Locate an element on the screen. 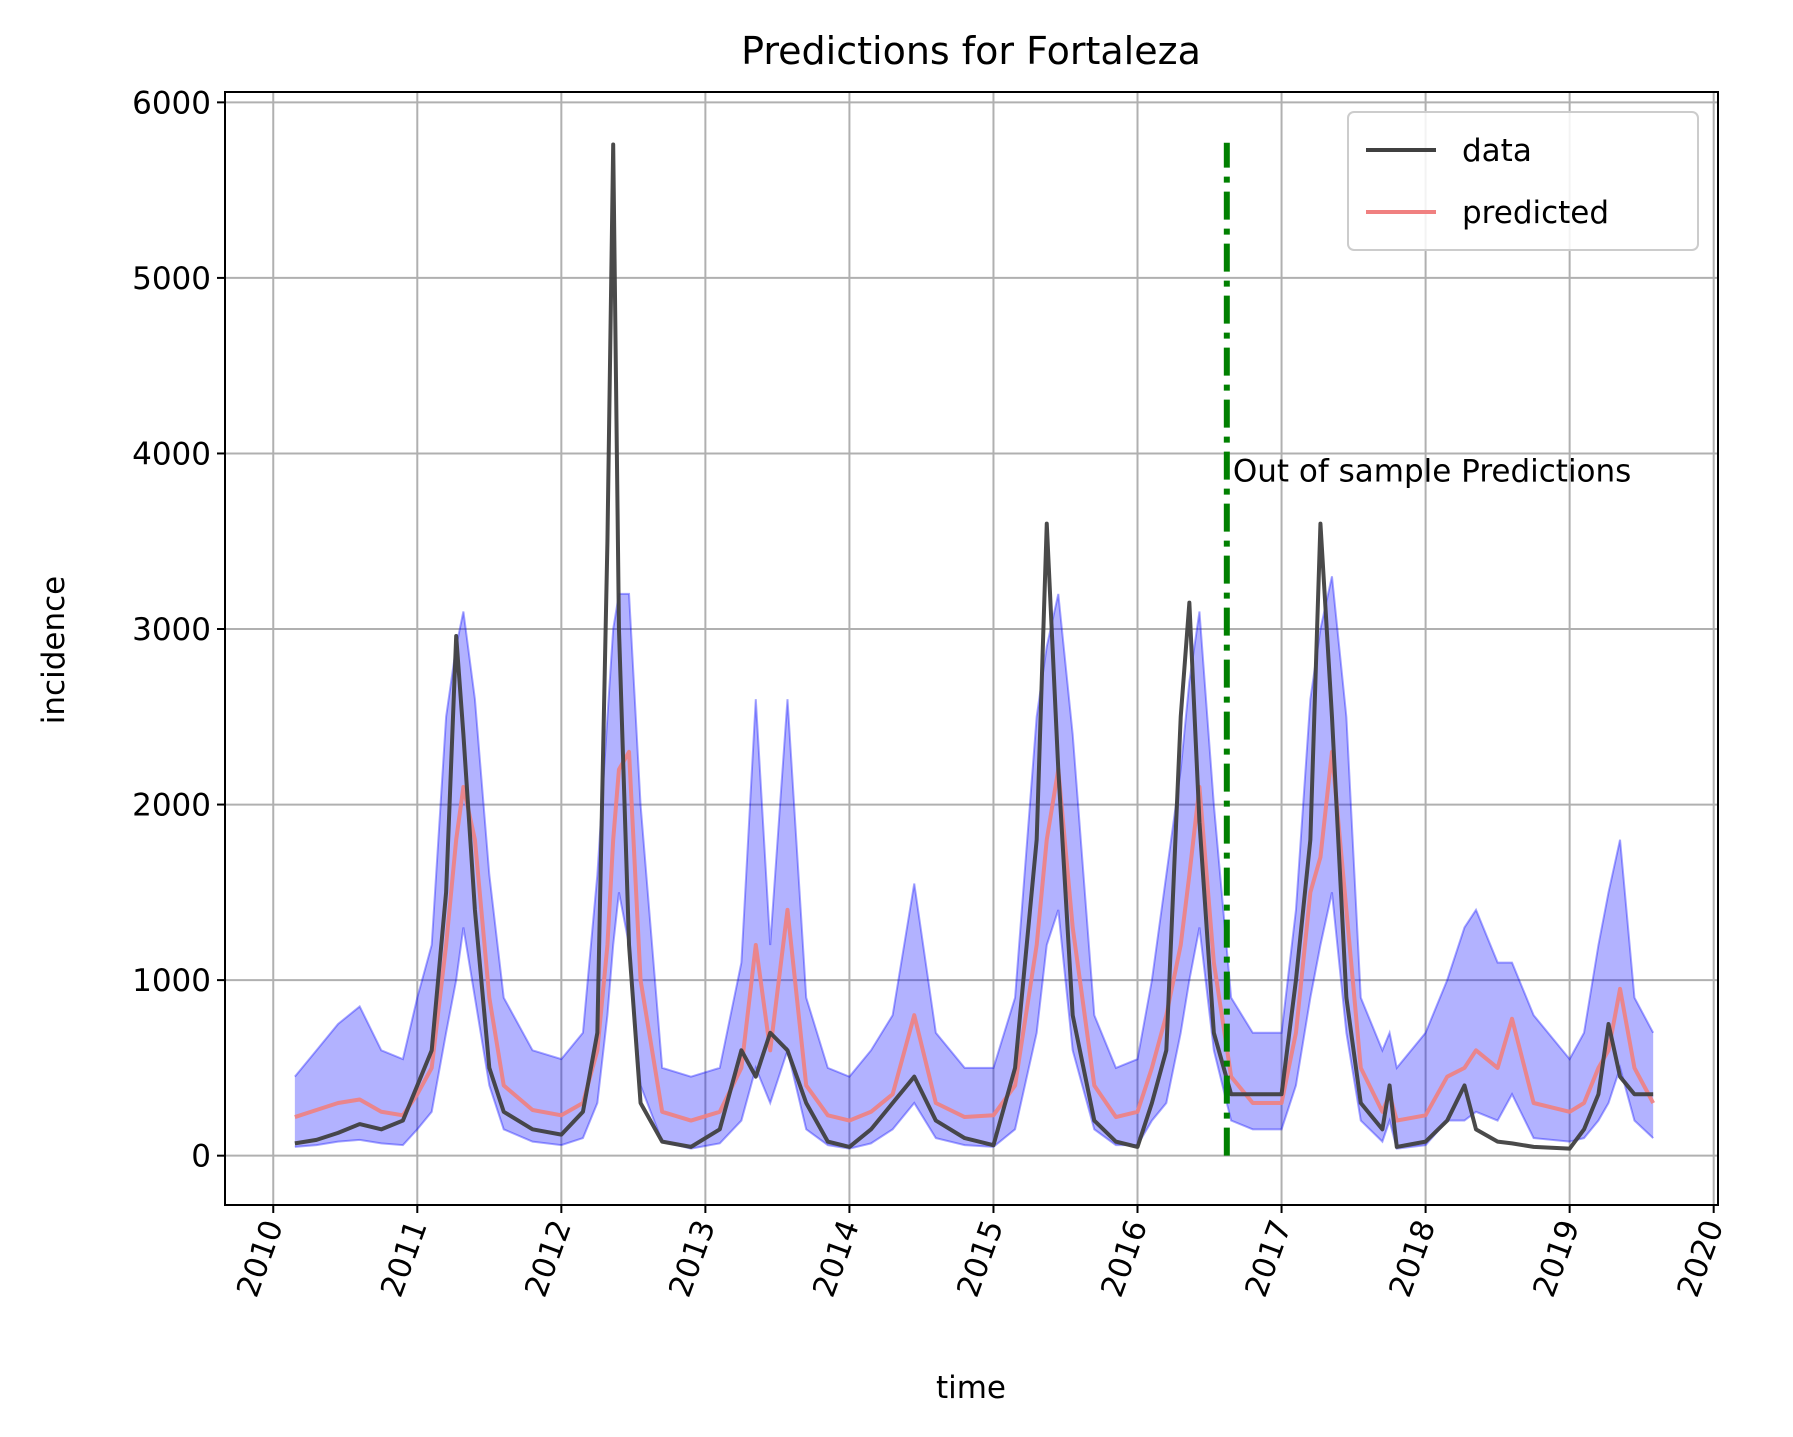  band-edge is located at coordinates (974, 1021).